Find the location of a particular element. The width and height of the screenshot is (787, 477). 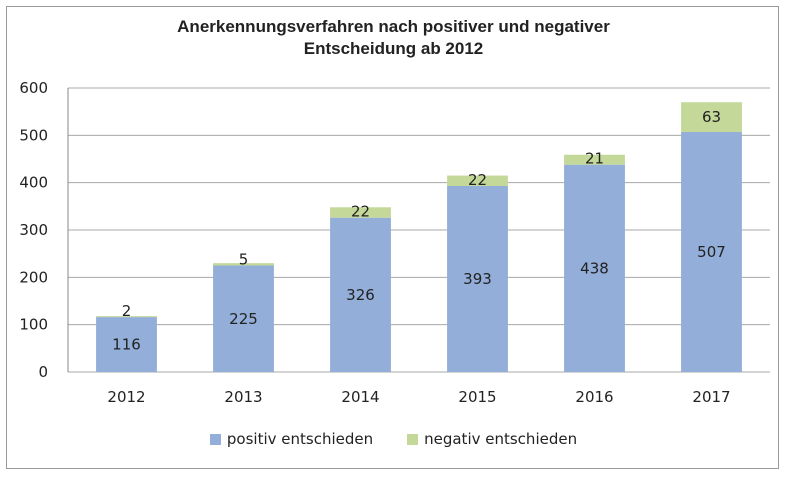

x-tick-label-2016: 2016 is located at coordinates (594, 397).